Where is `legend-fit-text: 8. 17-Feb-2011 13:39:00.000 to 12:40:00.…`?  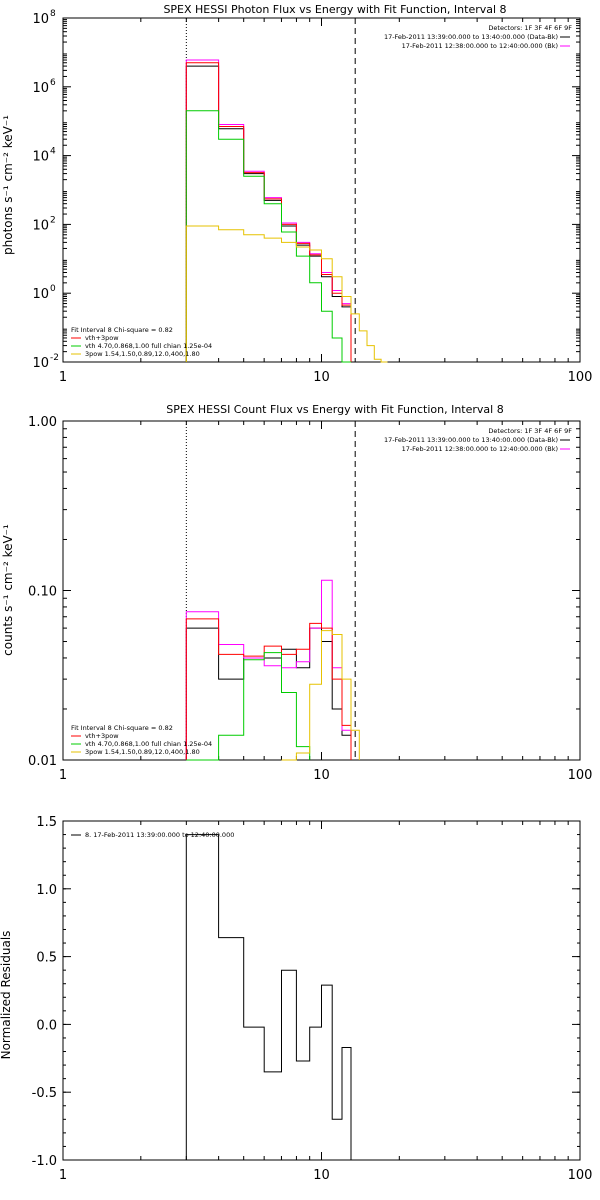 legend-fit-text: 8. 17-Feb-2011 13:39:00.000 to 12:40:00.… is located at coordinates (159, 835).